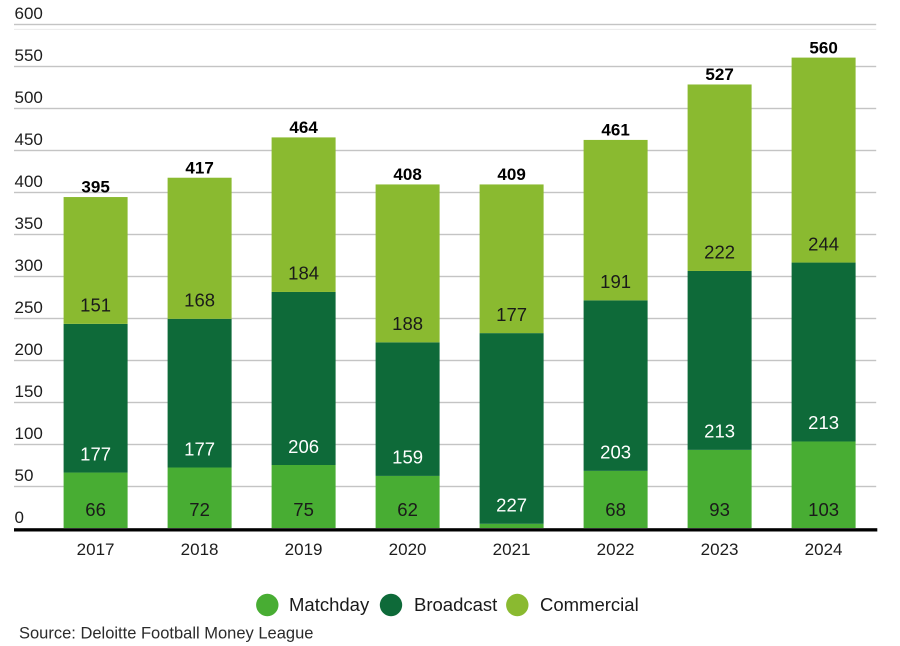 This screenshot has height=646, width=900. Describe the element at coordinates (95, 305) in the screenshot. I see `svg-text: 151` at that location.